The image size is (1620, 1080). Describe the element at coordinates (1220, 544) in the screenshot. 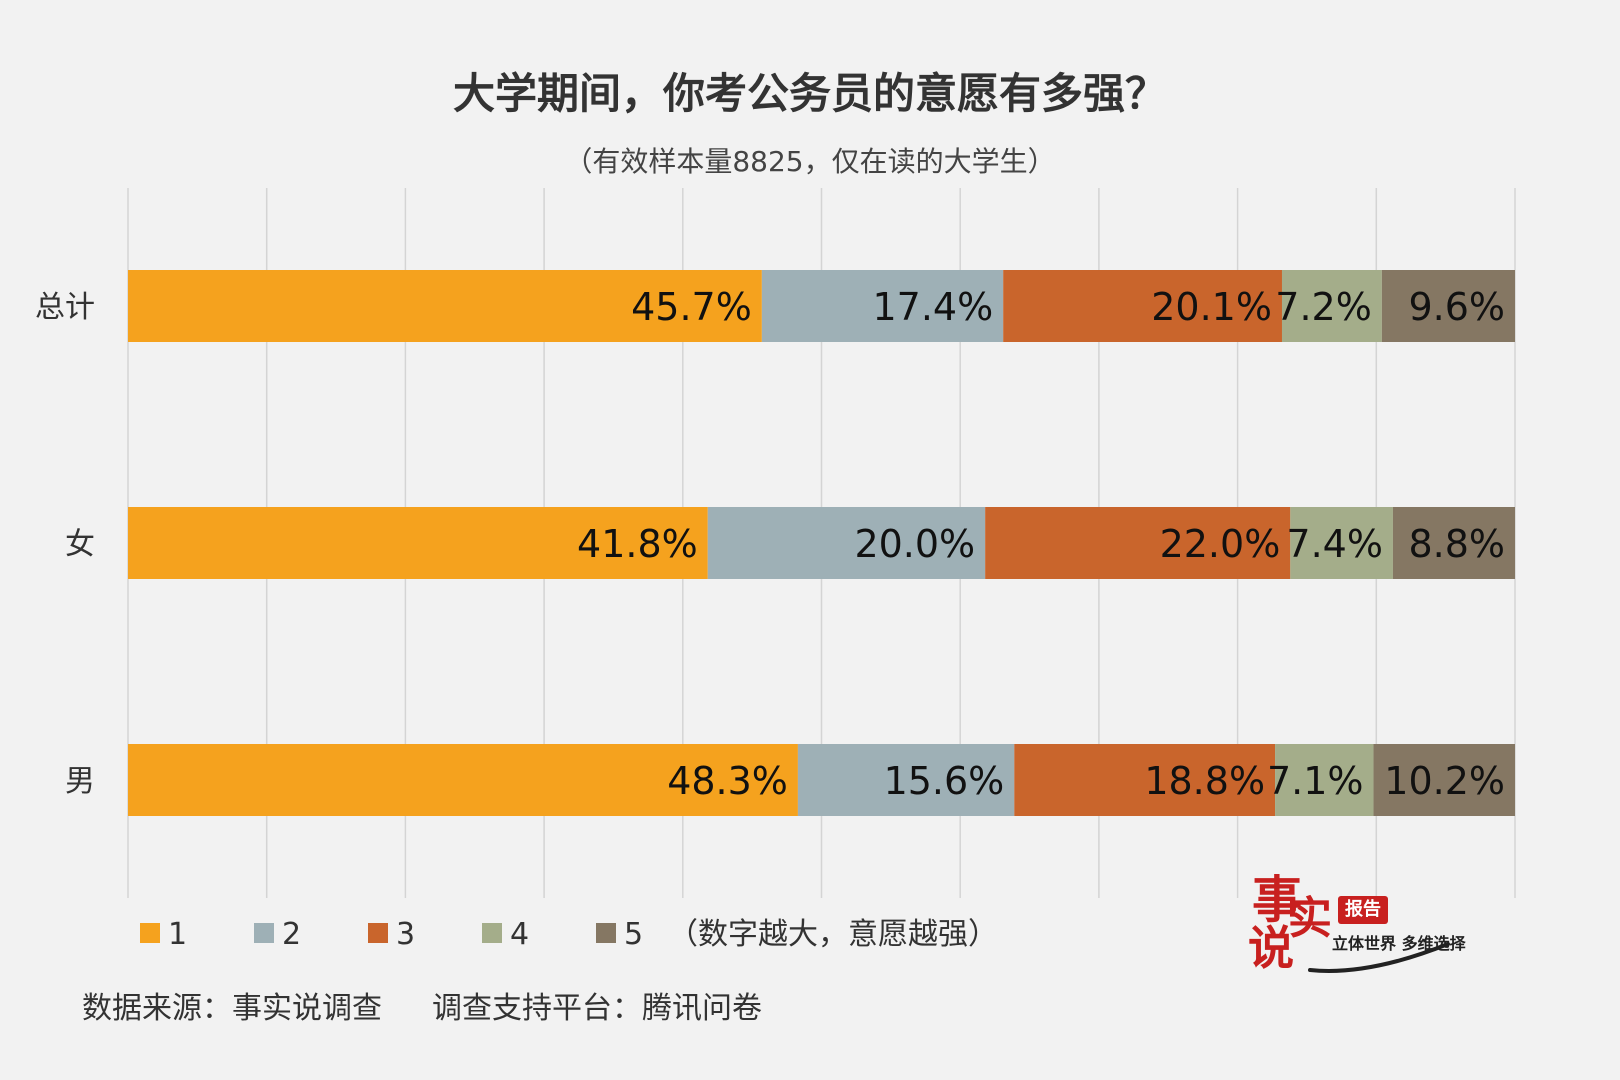

I see `data-label-1-series-3: 22.0%` at that location.